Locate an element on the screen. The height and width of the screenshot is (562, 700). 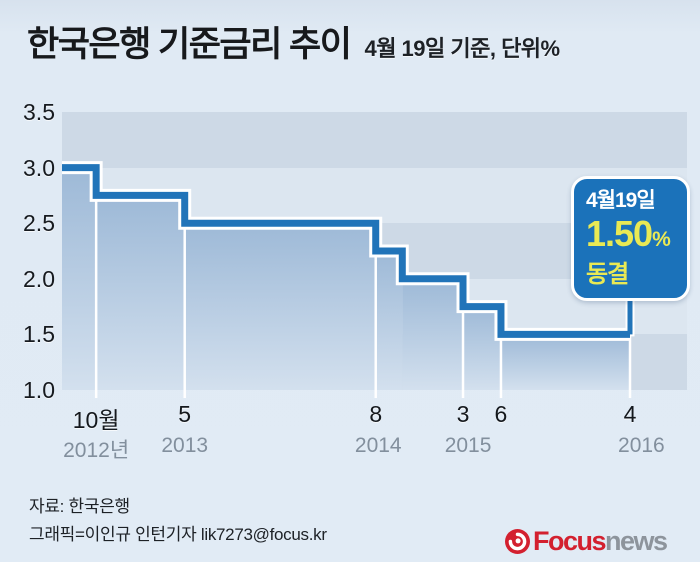
source-note: 자료: 한국은행 is located at coordinates (79, 506).